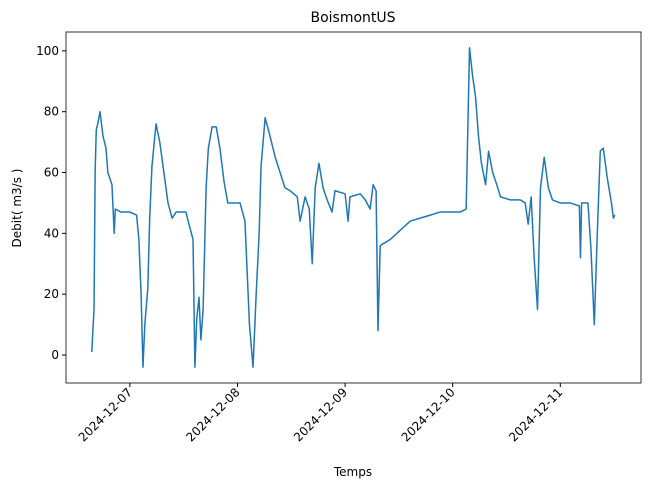 This screenshot has height=493, width=649. Describe the element at coordinates (352, 472) in the screenshot. I see `x-axis-label: Temps` at that location.